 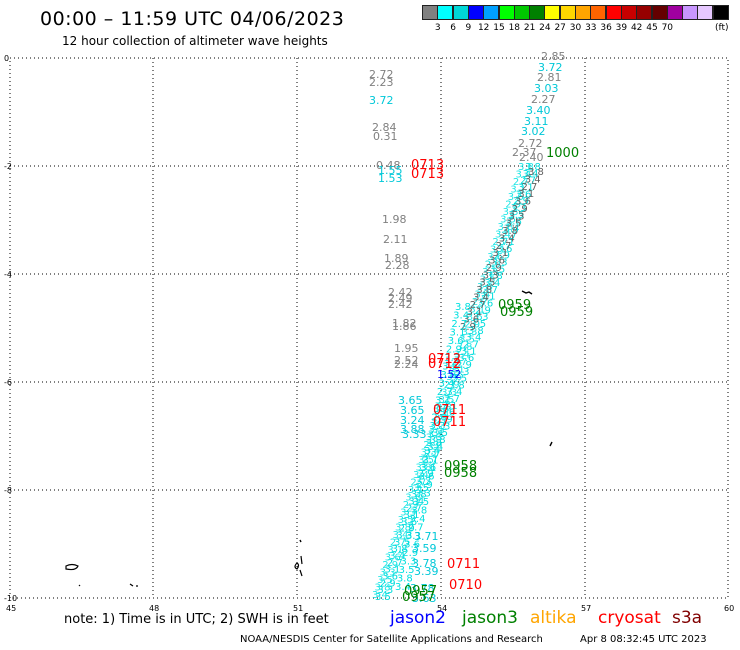 What do you see at coordinates (400, 292) in the screenshot?
I see `gray-reading: 2.42` at bounding box center [400, 292].